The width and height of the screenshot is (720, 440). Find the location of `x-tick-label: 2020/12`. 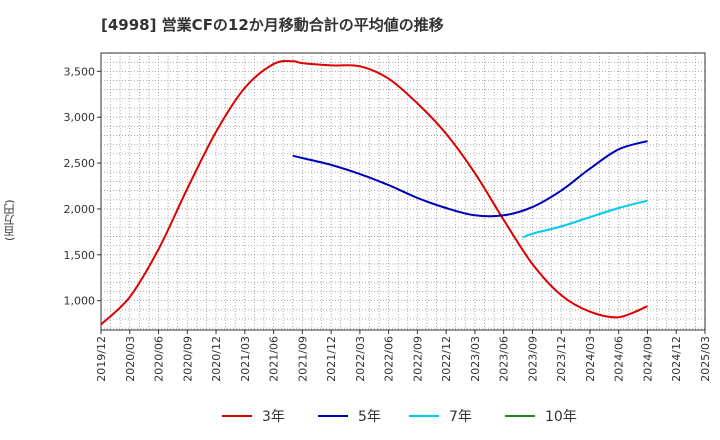

x-tick-label: 2020/12 is located at coordinates (216, 359).